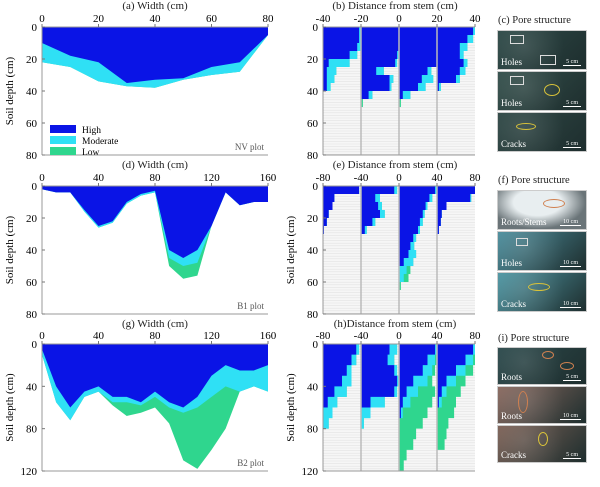 The height and width of the screenshot is (487, 600). I want to click on y-axis-label-e: Soil depth (cm), so click(291, 249).